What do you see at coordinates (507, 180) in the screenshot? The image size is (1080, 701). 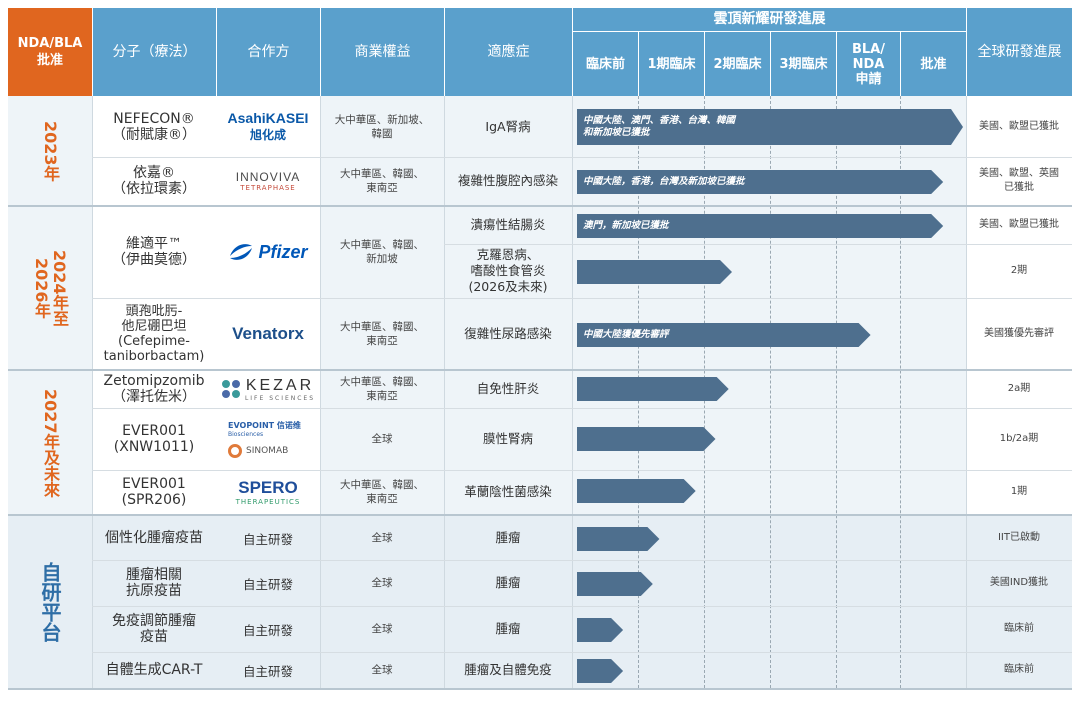 I see `indication-eravacycline: 複雜性腹腔內感染` at bounding box center [507, 180].